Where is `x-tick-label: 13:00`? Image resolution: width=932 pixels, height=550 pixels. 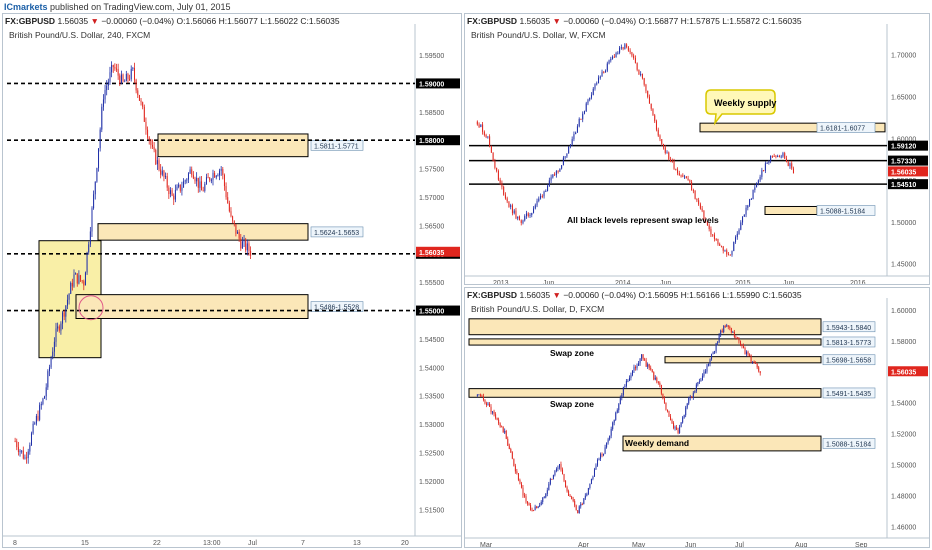
x-tick-label: 13:00 is located at coordinates (212, 543).